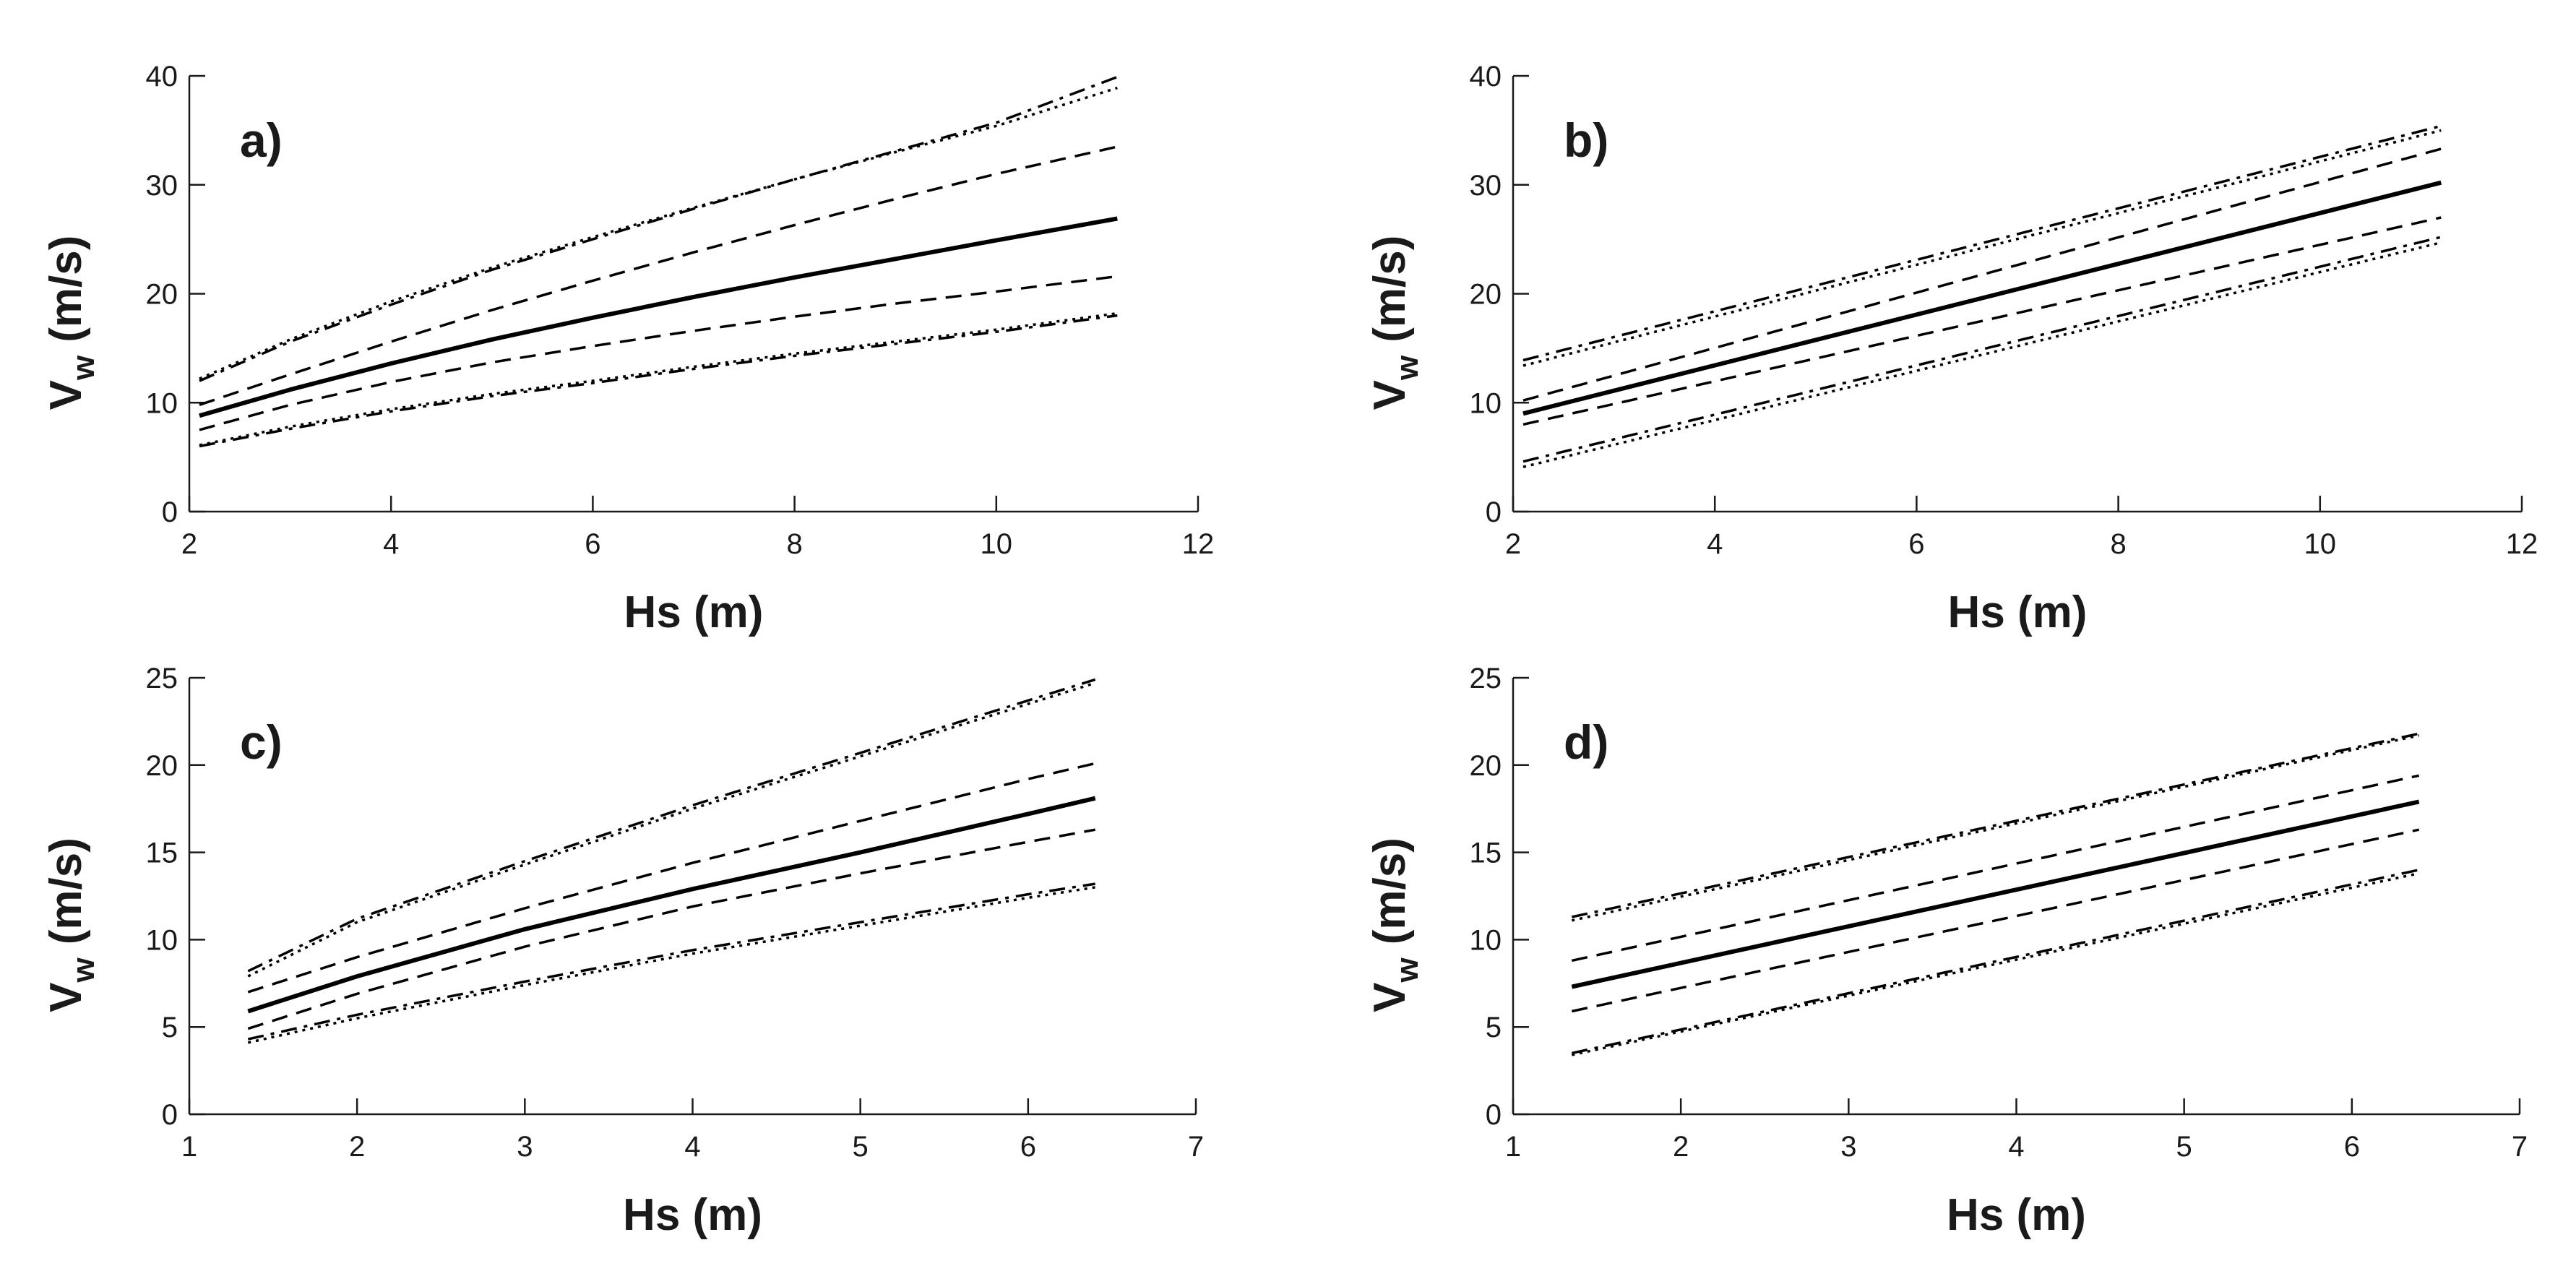  Describe the element at coordinates (261, 742) in the screenshot. I see `panel-label: c)` at that location.